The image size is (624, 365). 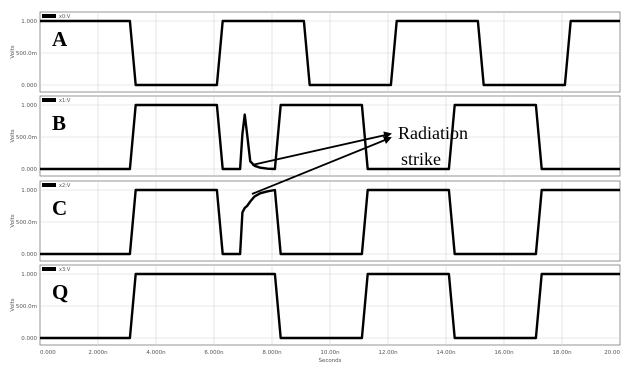 What do you see at coordinates (59, 123) in the screenshot?
I see `panel-label-b: B` at bounding box center [59, 123].